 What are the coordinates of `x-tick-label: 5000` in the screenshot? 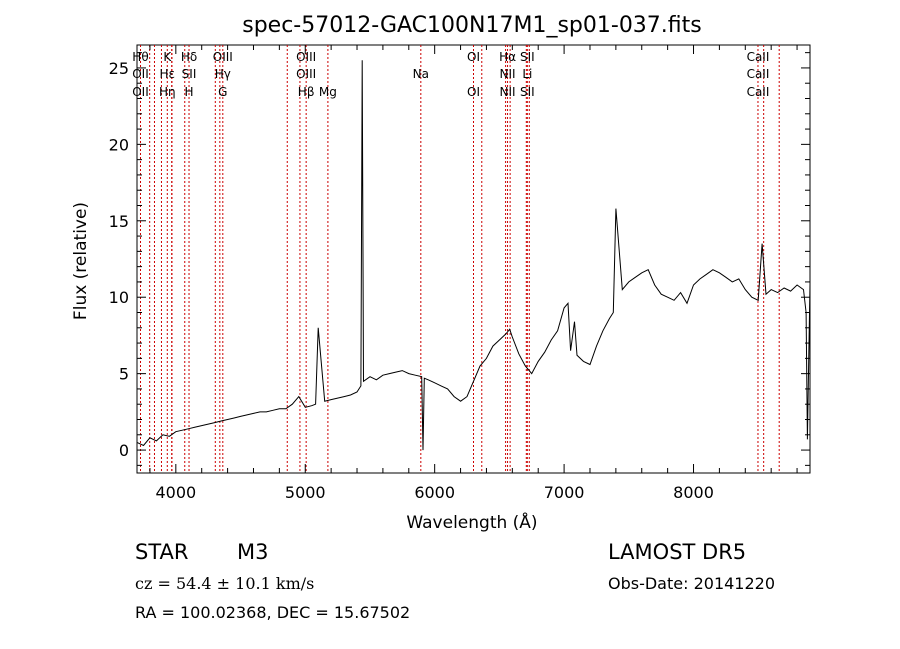 It's located at (305, 492).